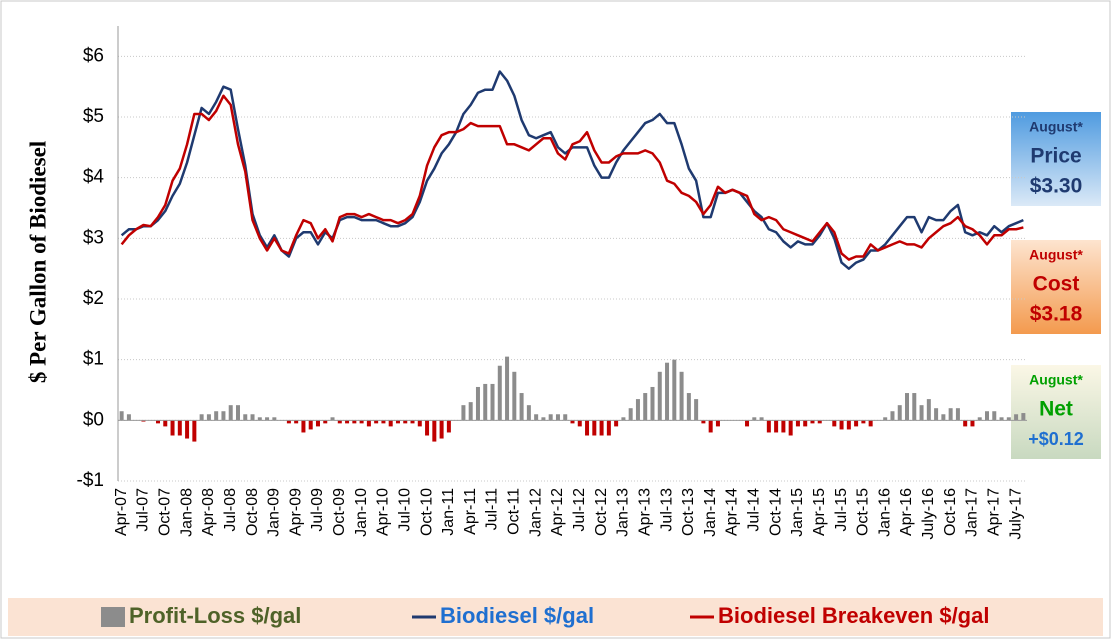 The height and width of the screenshot is (644, 1111). What do you see at coordinates (1056, 412) in the screenshot?
I see `summary-box` at bounding box center [1056, 412].